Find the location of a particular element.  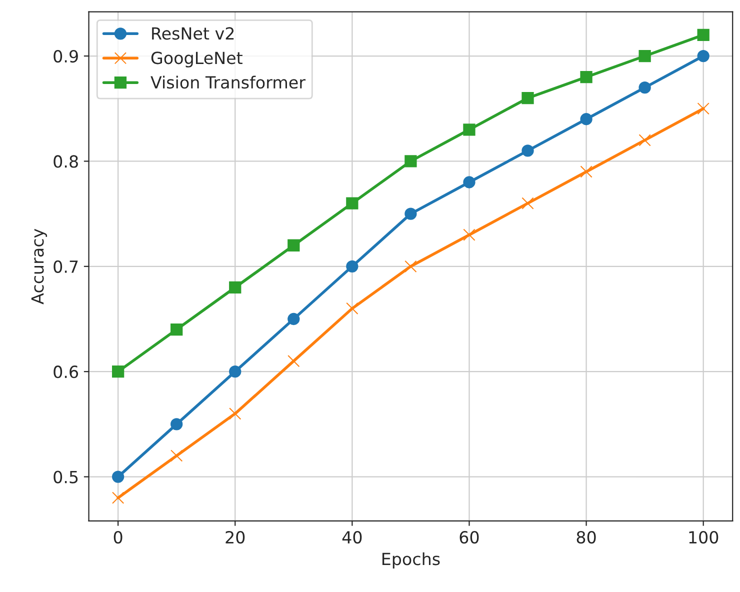

legend-label: ResNet v2 is located at coordinates (193, 33).